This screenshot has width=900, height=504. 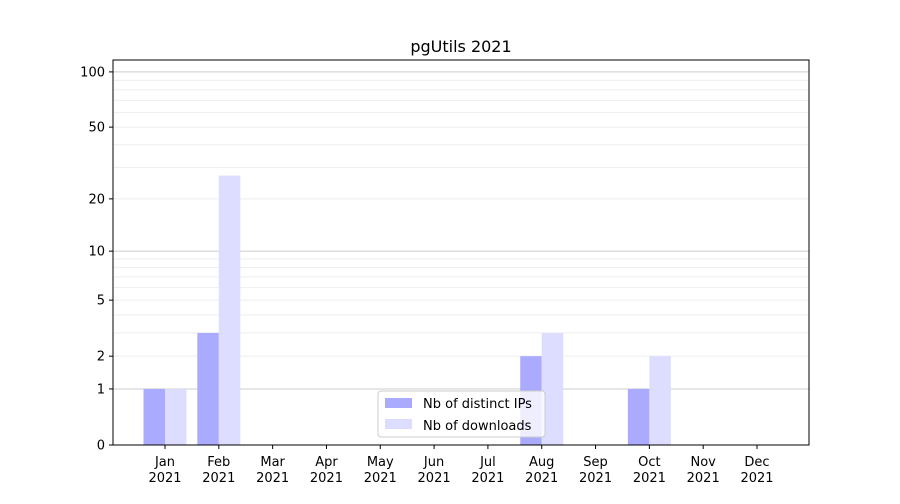 What do you see at coordinates (164, 462) in the screenshot?
I see `x-tick-label-month: Jan` at bounding box center [164, 462].